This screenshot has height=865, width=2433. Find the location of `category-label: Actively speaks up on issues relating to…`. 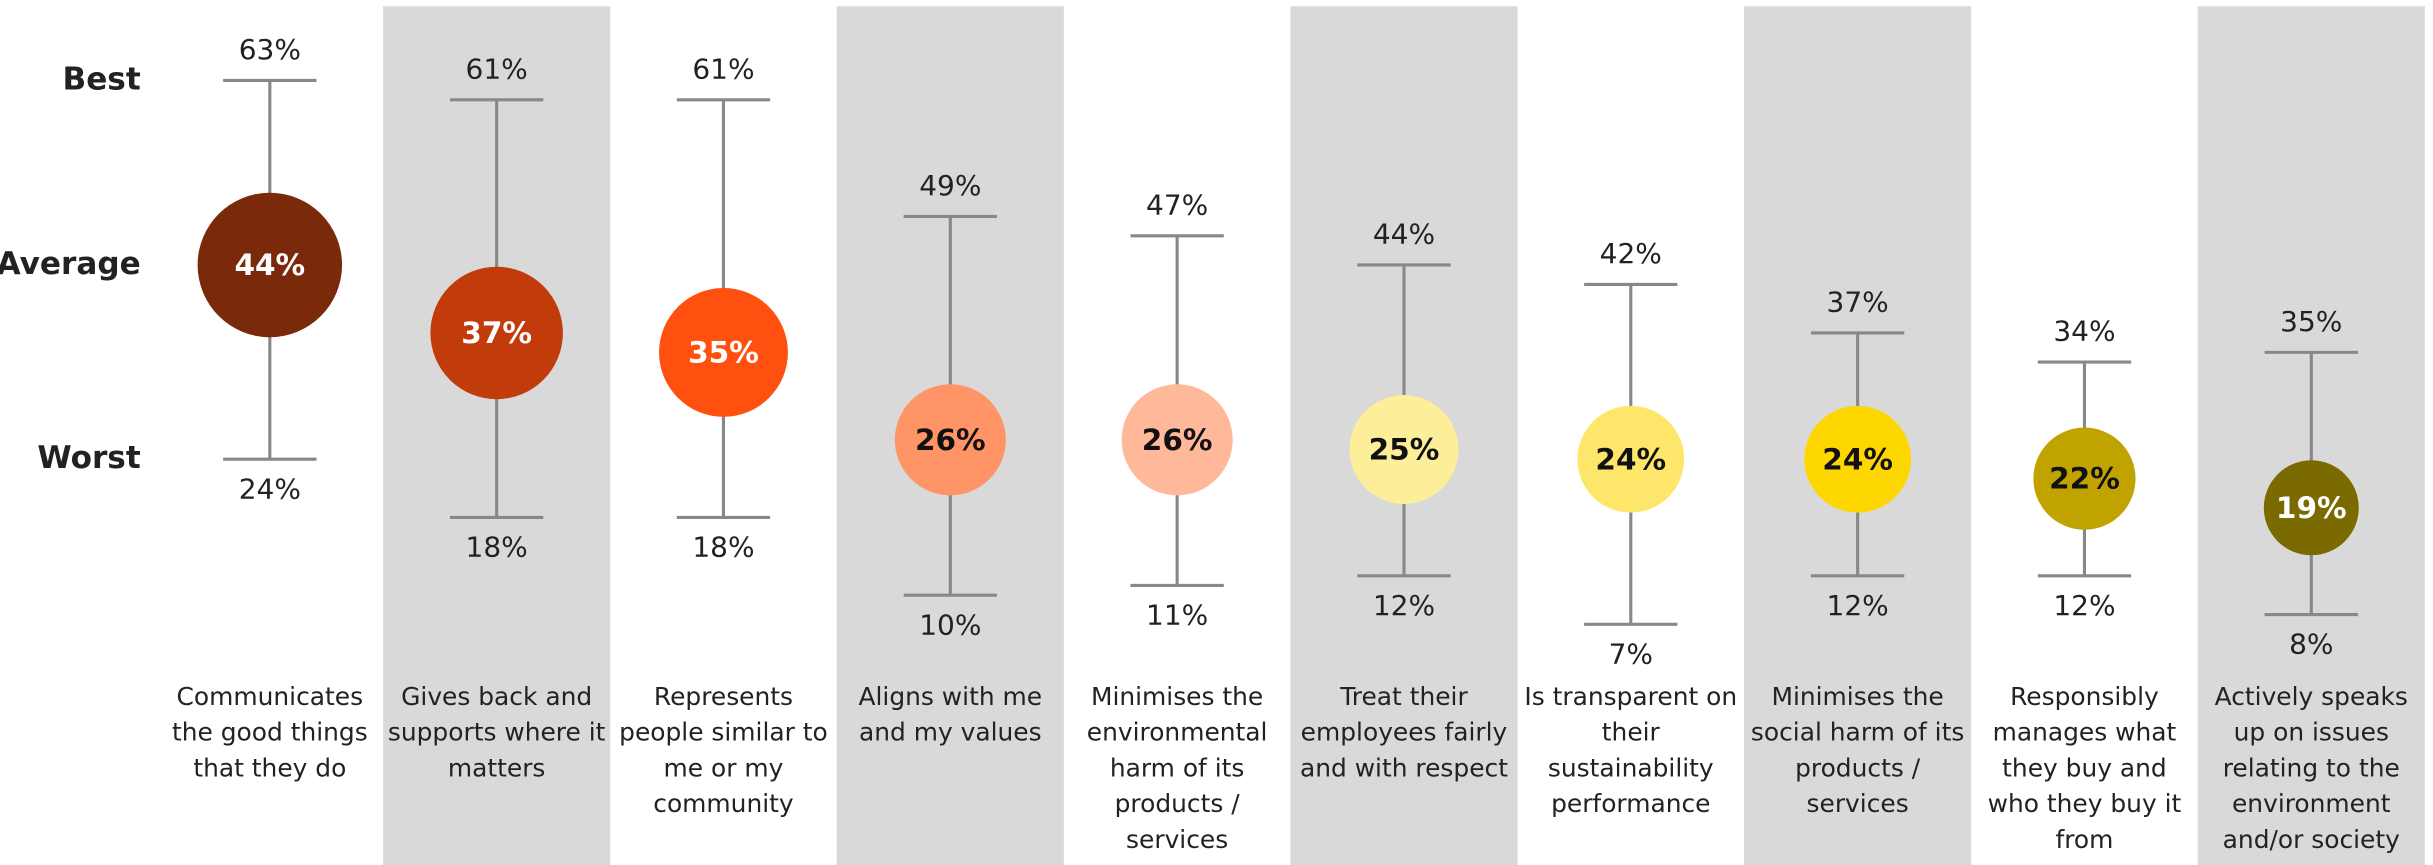

category-label: Actively speaks up on issues relating to… is located at coordinates (2311, 768).